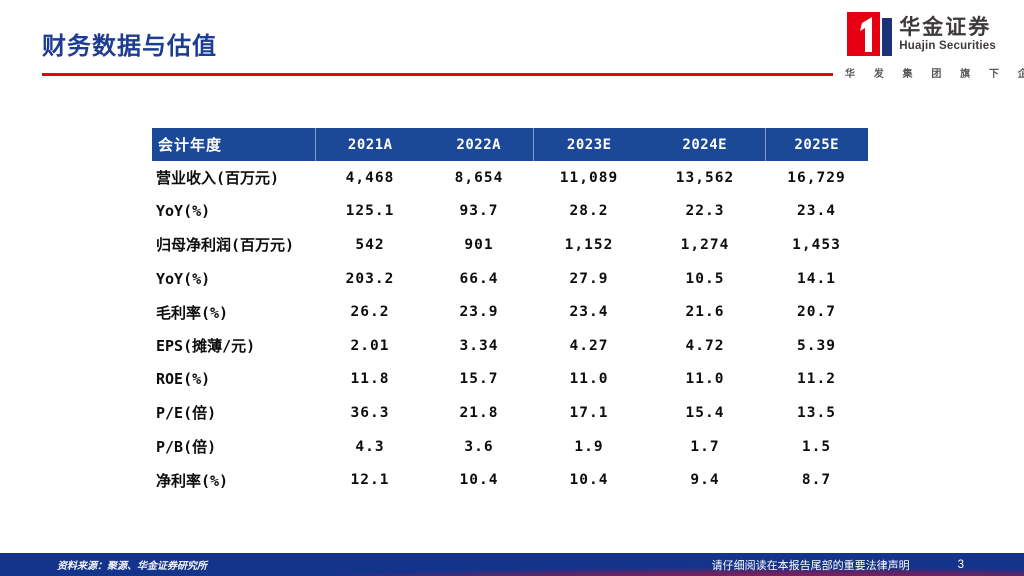 The width and height of the screenshot is (1024, 576). What do you see at coordinates (816, 412) in the screenshot?
I see `cell: 13.5` at bounding box center [816, 412].